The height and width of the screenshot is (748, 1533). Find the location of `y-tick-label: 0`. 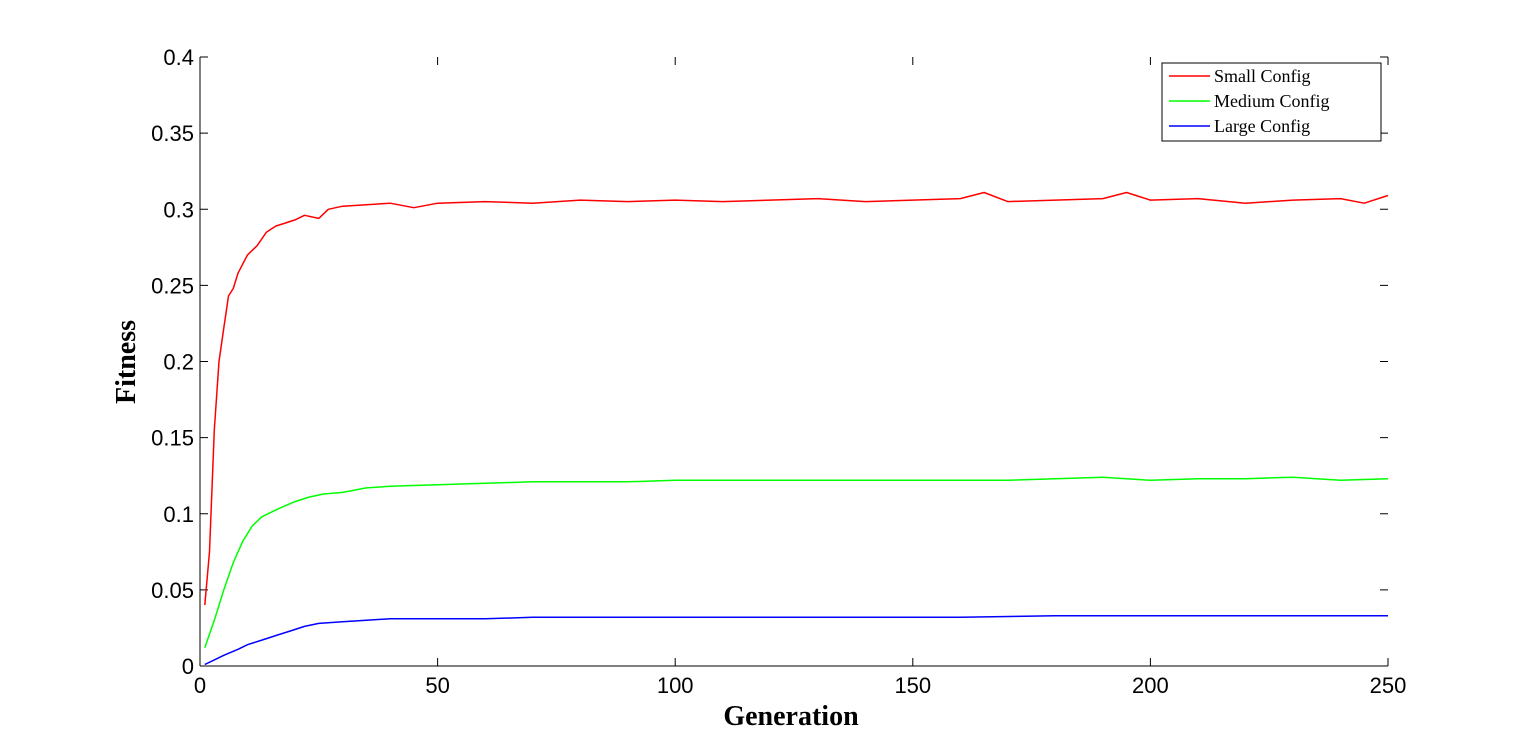

y-tick-label: 0 is located at coordinates (188, 666).